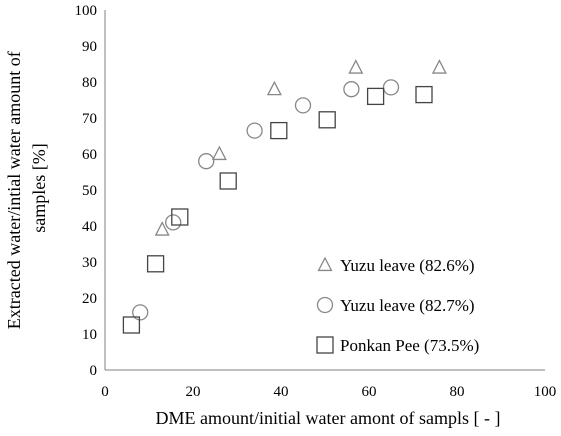  What do you see at coordinates (89, 191) in the screenshot?
I see `y-tick-label: 50` at bounding box center [89, 191].